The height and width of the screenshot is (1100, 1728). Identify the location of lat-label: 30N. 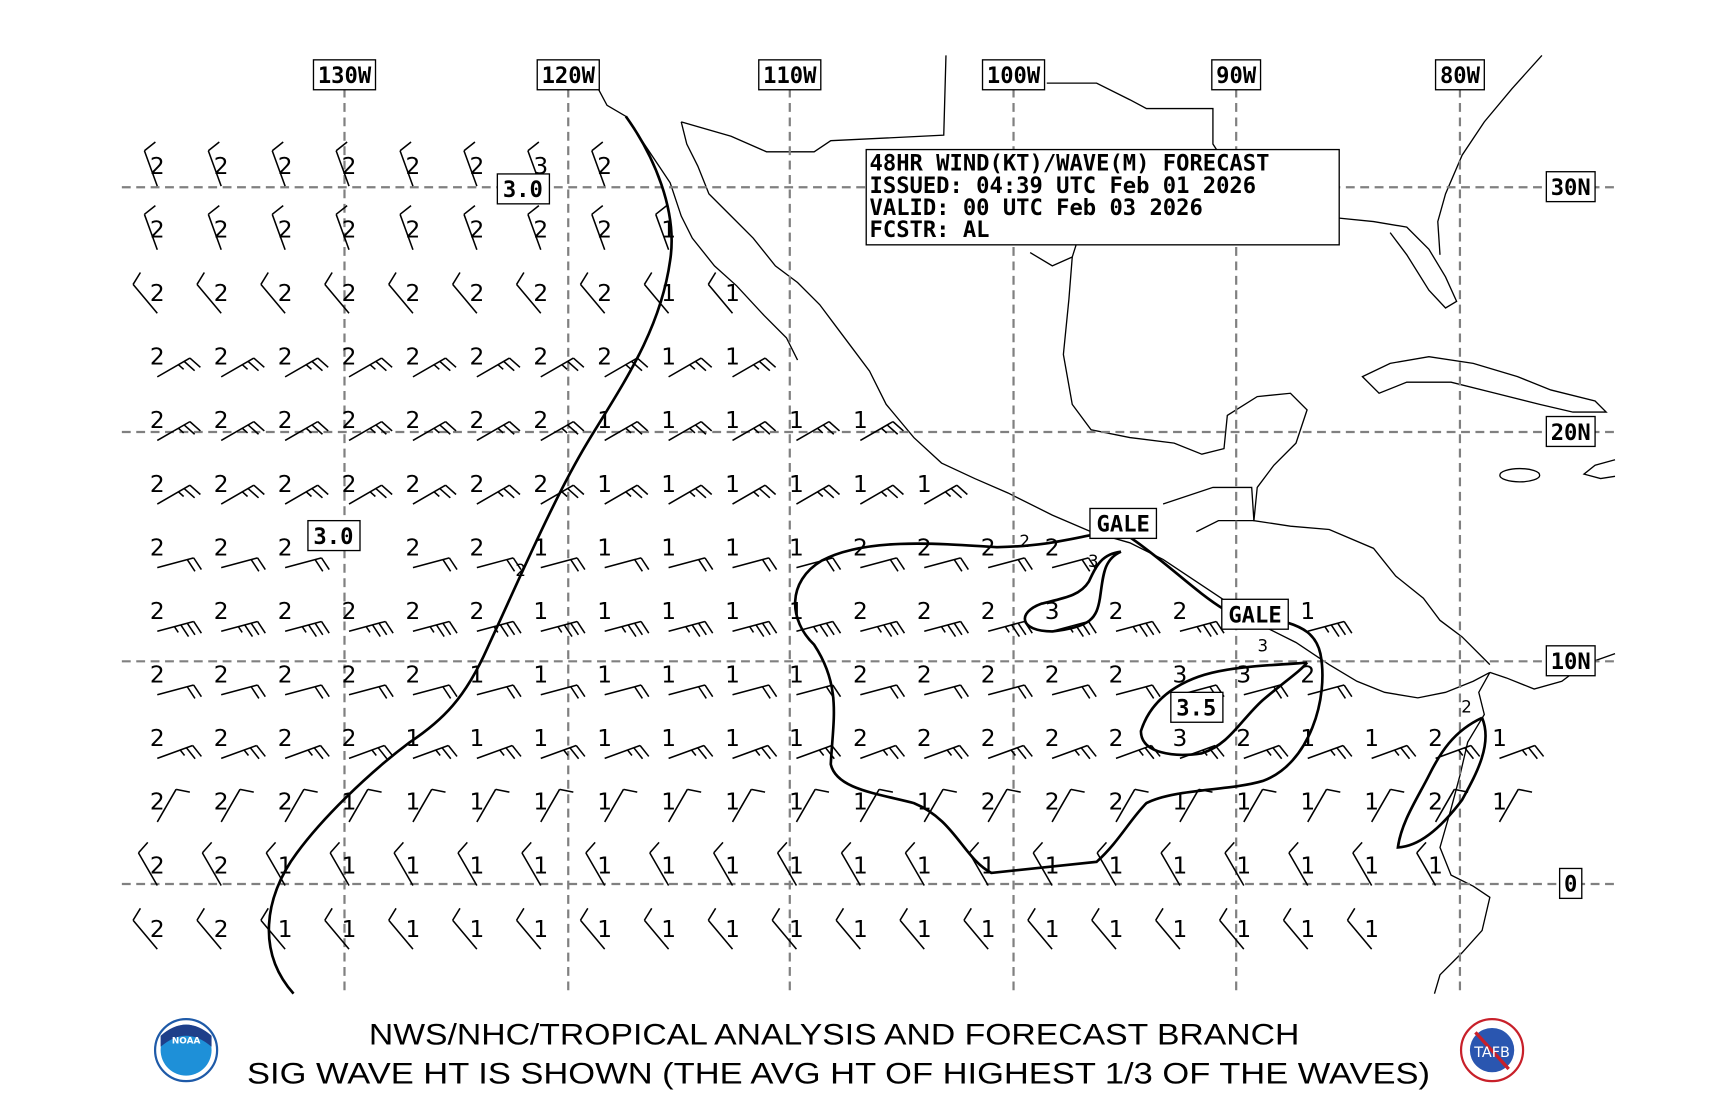
(1571, 188).